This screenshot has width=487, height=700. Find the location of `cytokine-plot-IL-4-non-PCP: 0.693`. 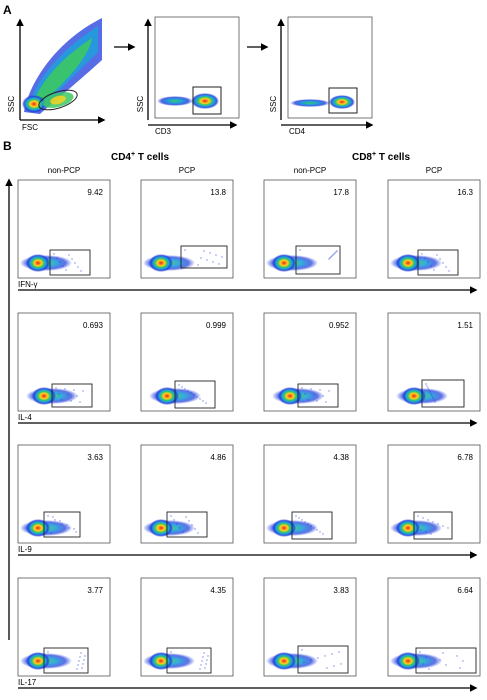

cytokine-plot-IL-4-non-PCP: 0.693 is located at coordinates (64, 362).